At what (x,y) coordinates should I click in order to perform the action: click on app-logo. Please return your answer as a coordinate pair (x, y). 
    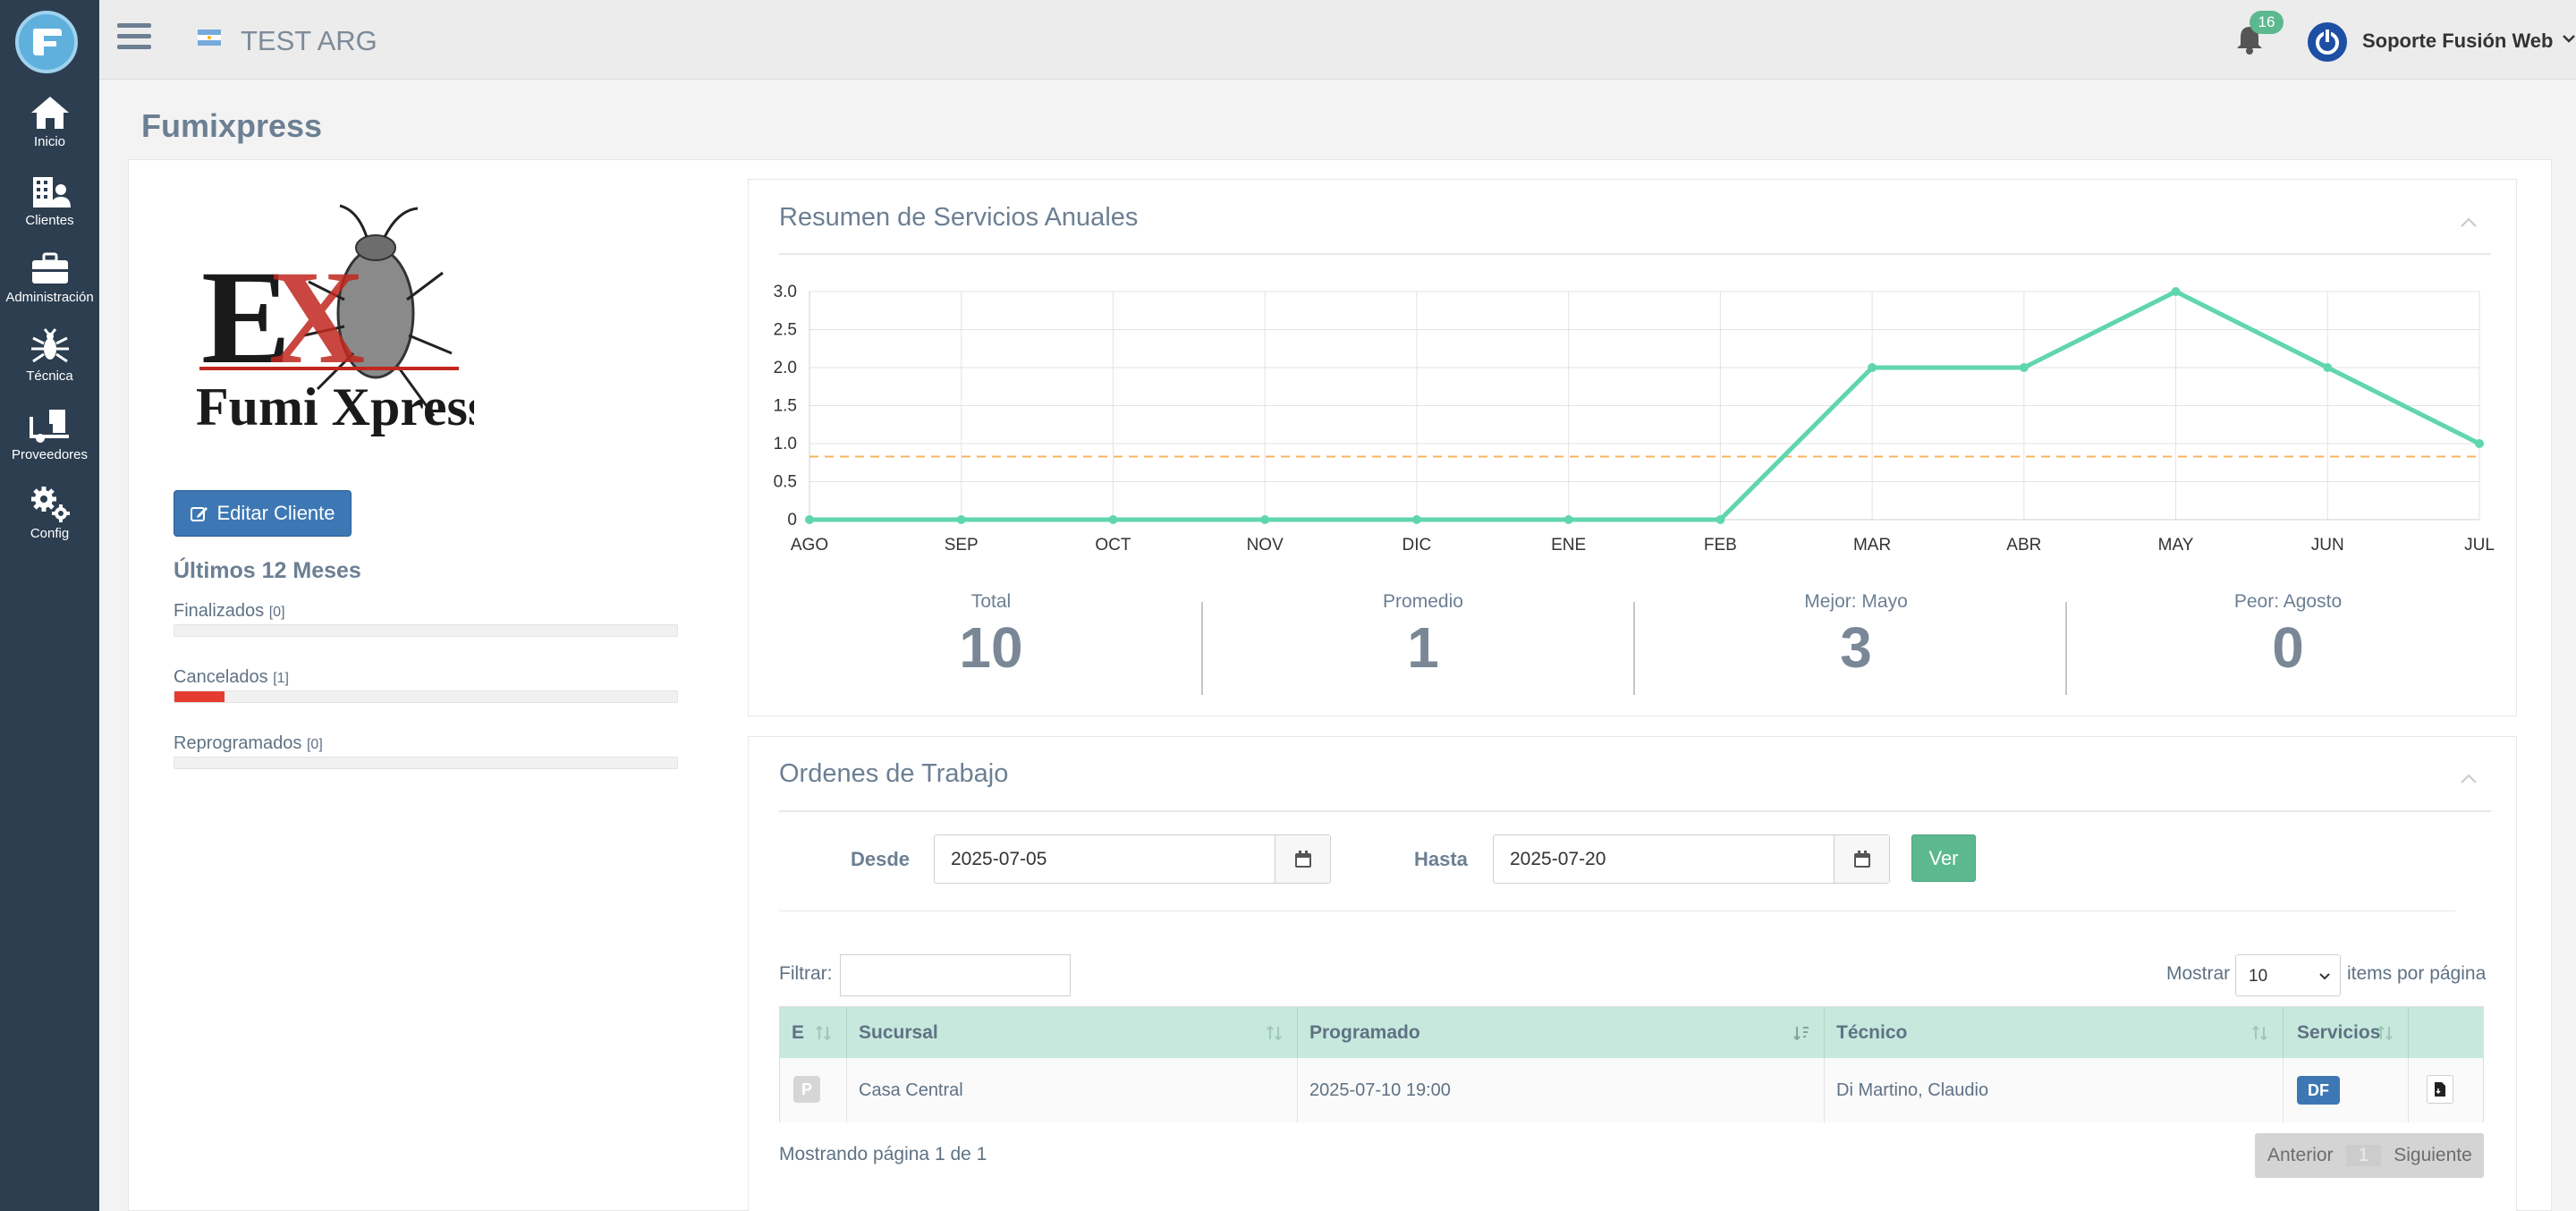
    Looking at the image, I should click on (46, 42).